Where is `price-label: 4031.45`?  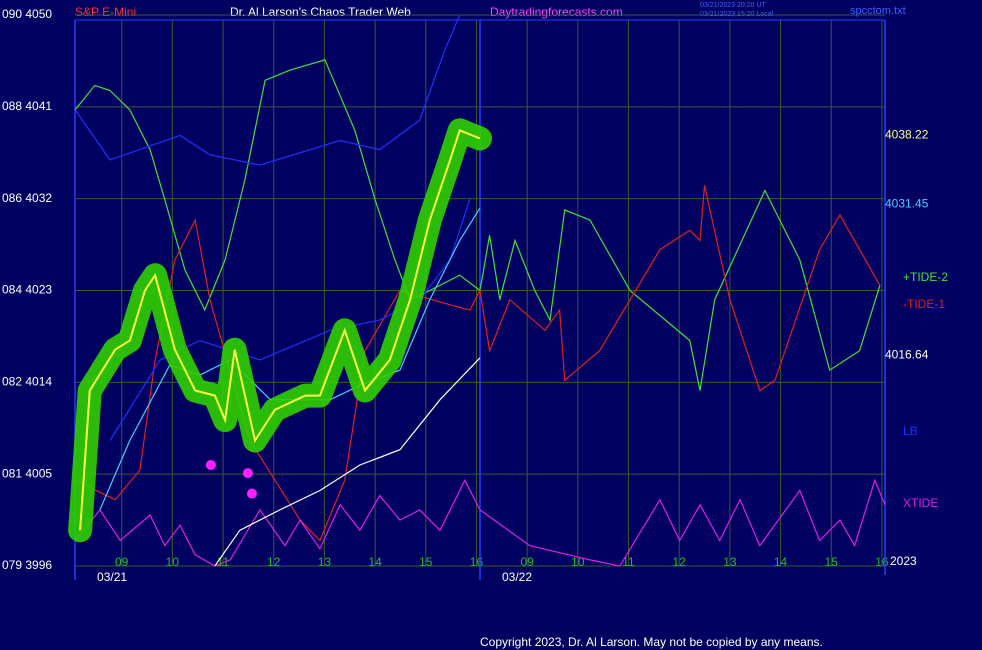
price-label: 4031.45 is located at coordinates (907, 203).